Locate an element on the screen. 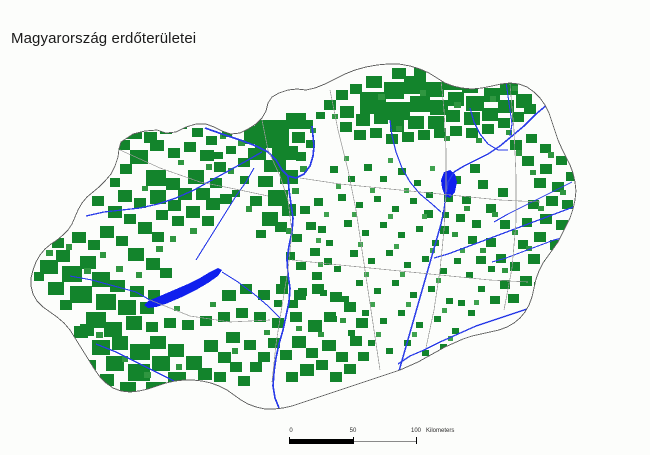 Image resolution: width=650 pixels, height=455 pixels. scale-label-0: 0 is located at coordinates (291, 431).